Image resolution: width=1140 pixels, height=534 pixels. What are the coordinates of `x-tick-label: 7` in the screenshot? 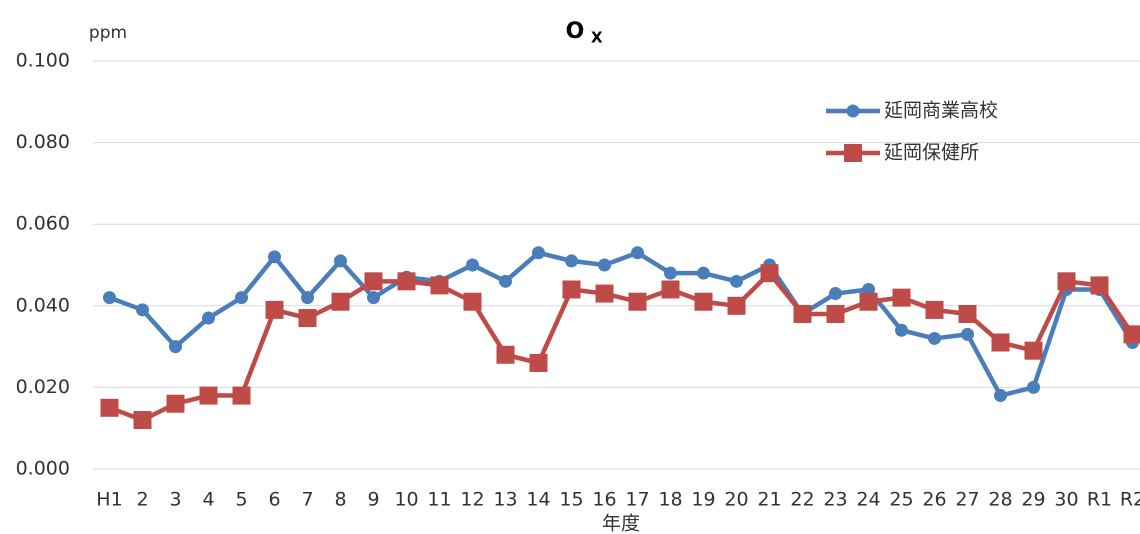 It's located at (307, 500).